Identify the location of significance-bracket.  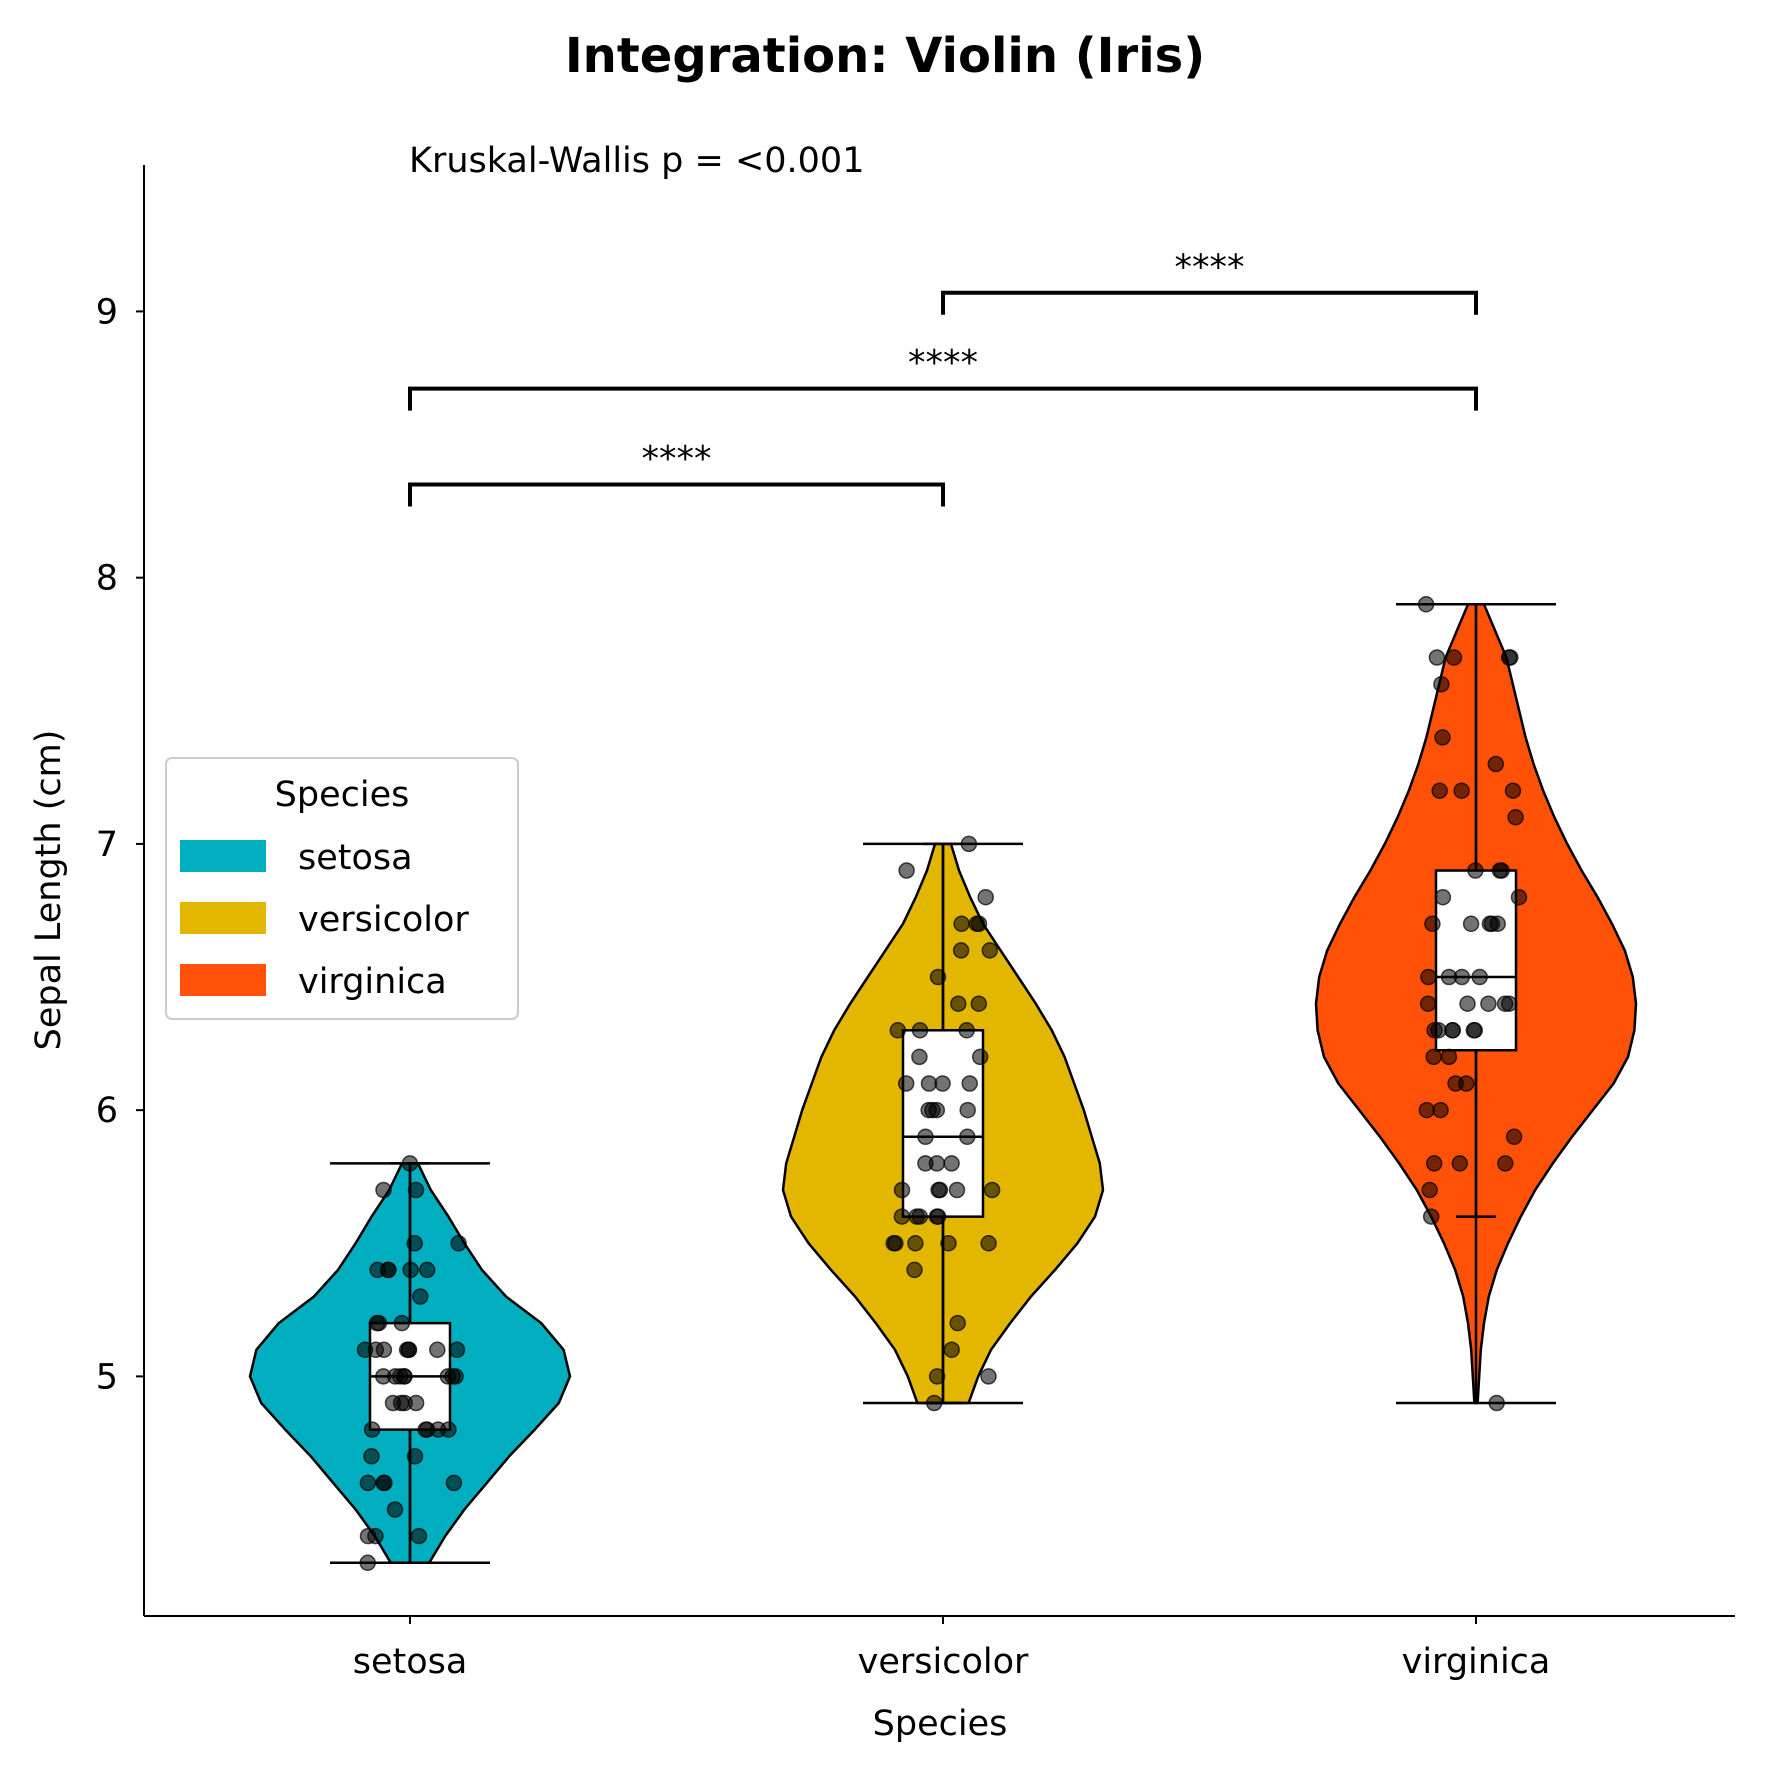
(676, 494).